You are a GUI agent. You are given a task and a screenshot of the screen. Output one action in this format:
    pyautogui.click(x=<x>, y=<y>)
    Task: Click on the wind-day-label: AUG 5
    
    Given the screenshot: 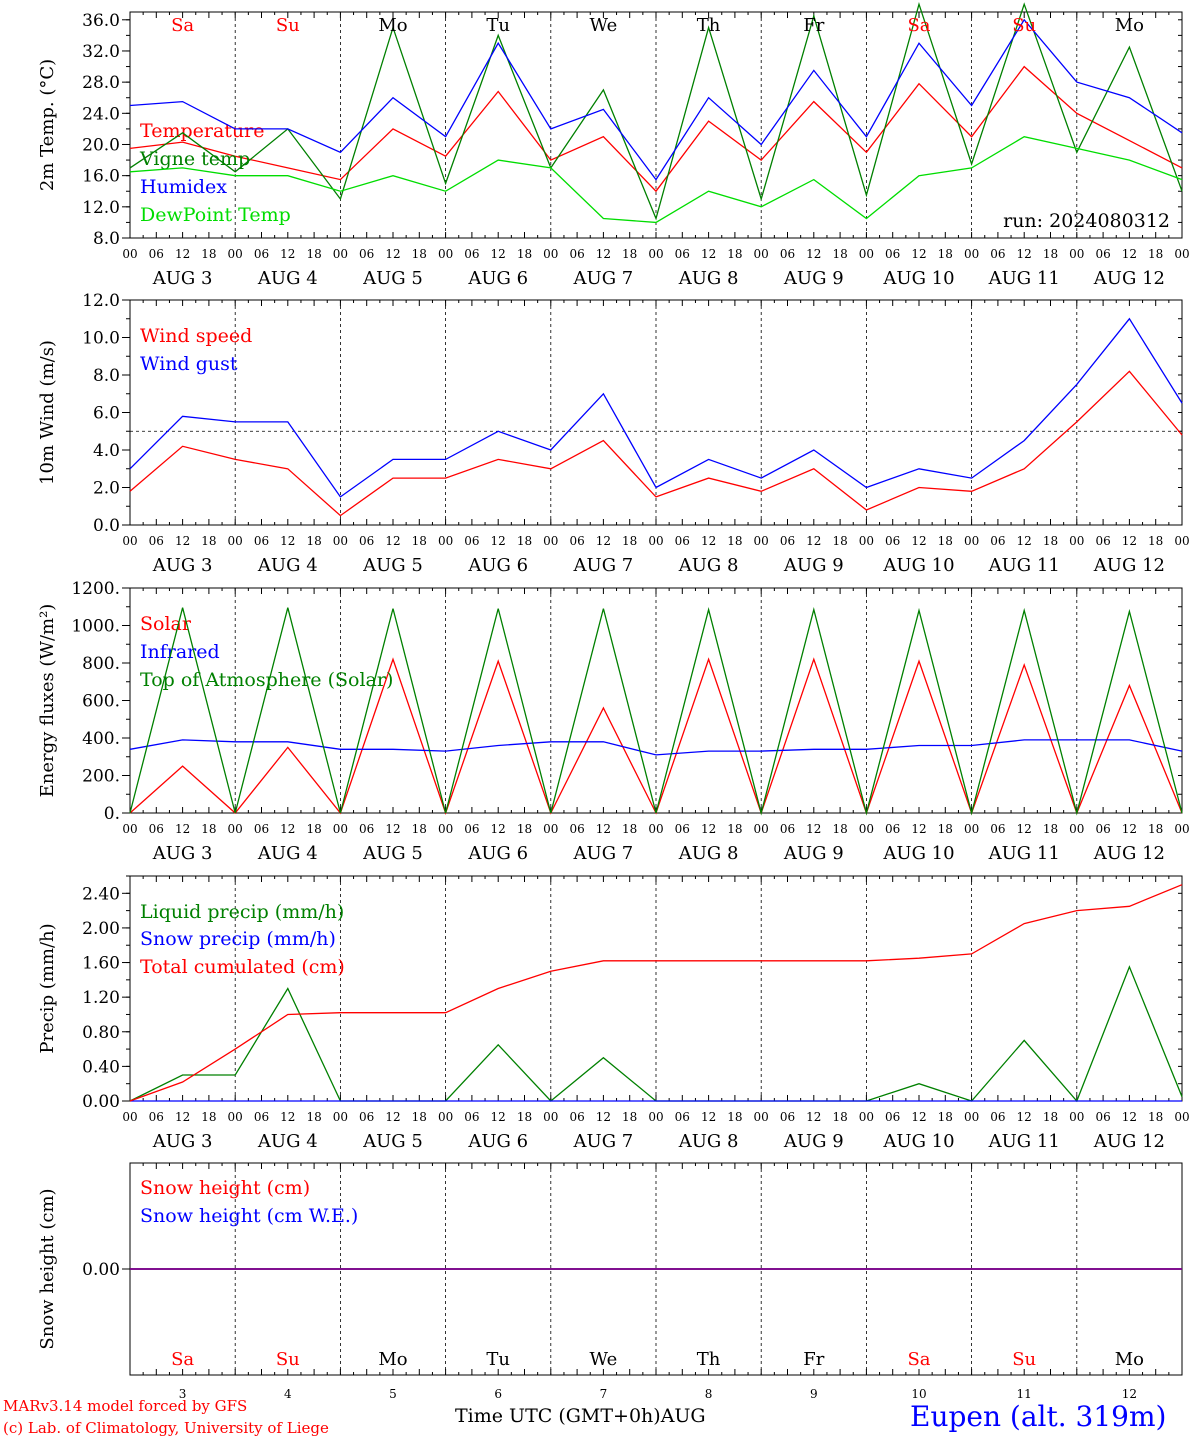 What is the action you would take?
    pyautogui.click(x=392, y=565)
    